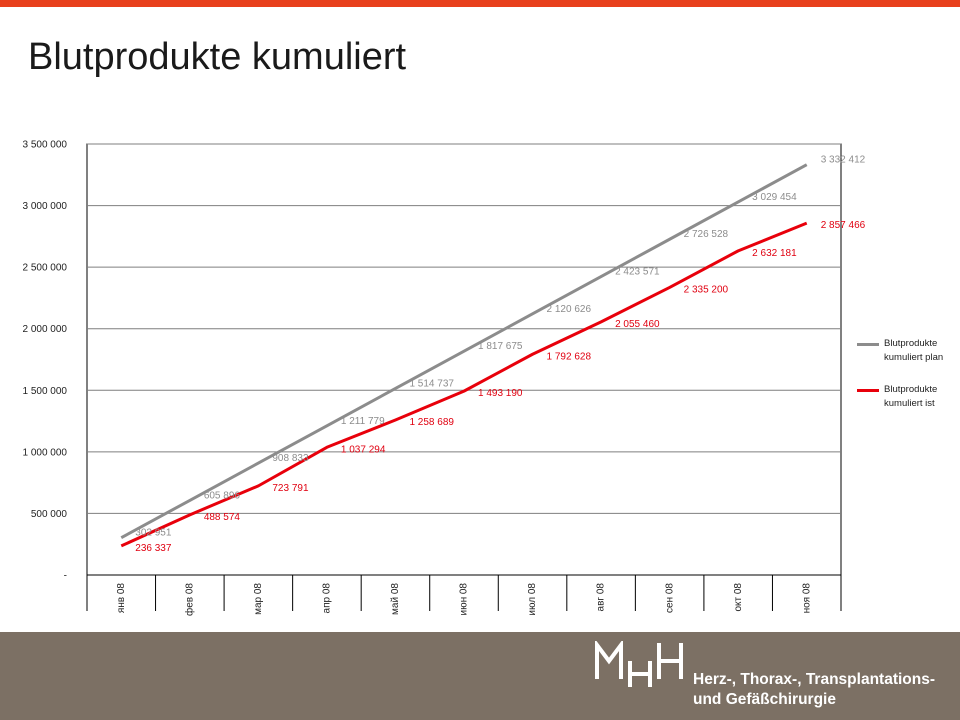 The width and height of the screenshot is (960, 720). Describe the element at coordinates (639, 664) in the screenshot. I see `mhh-logo` at that location.